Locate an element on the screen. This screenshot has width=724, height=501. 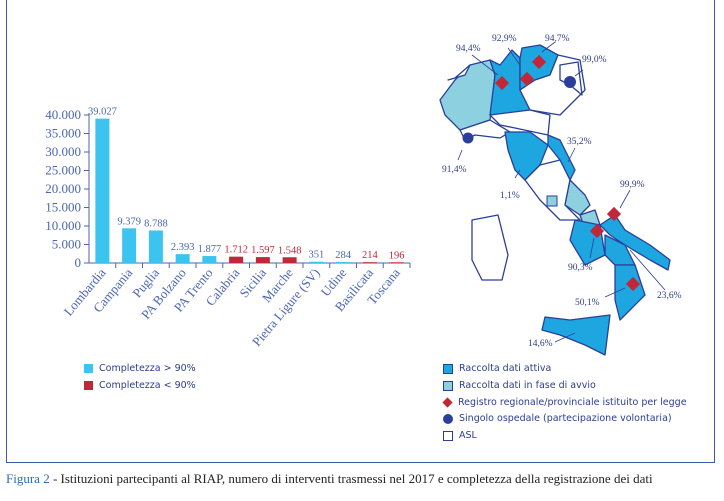
asl-marker is located at coordinates (552, 201).